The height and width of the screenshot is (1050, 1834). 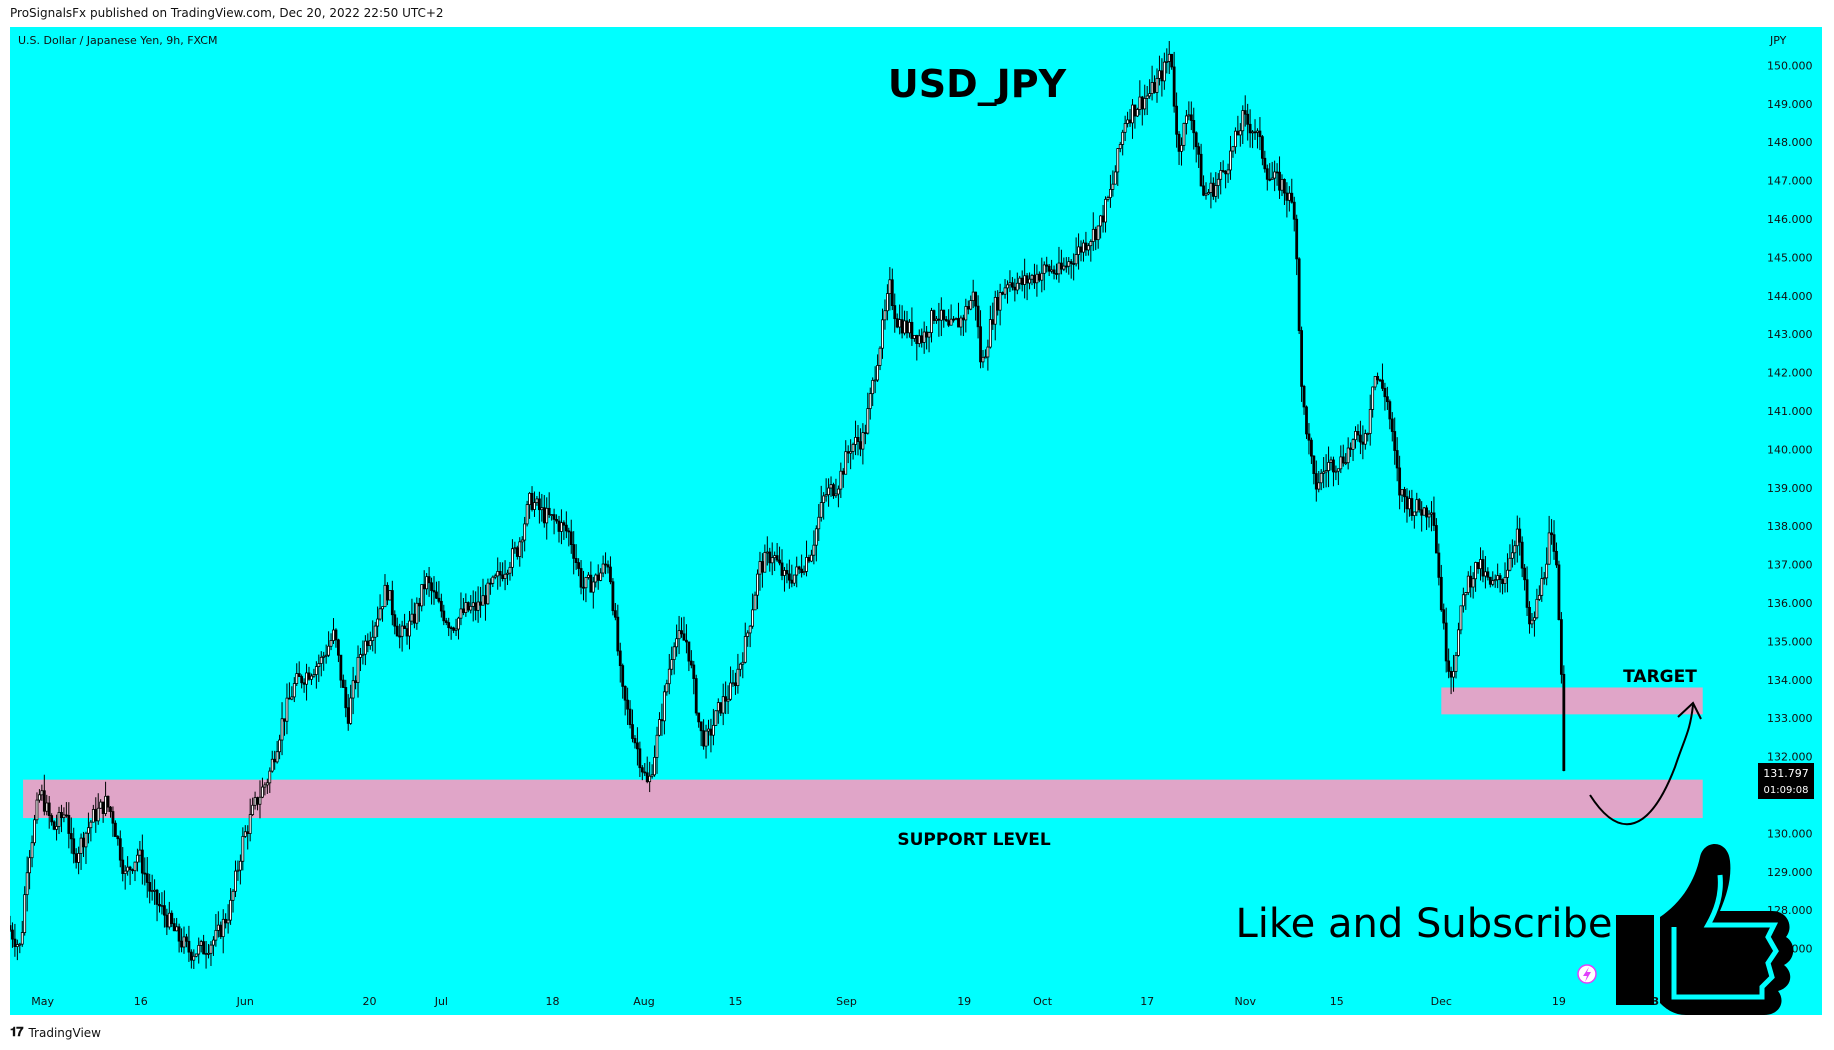 What do you see at coordinates (964, 1001) in the screenshot?
I see `x-tick-label: 19` at bounding box center [964, 1001].